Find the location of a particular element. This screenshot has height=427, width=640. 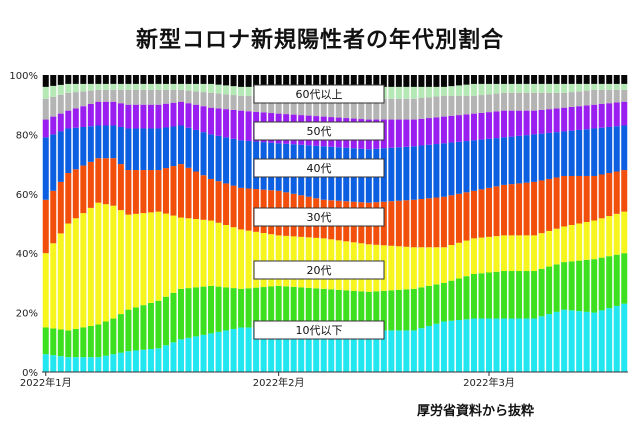

y-tick-label: 40% is located at coordinates (27, 254).